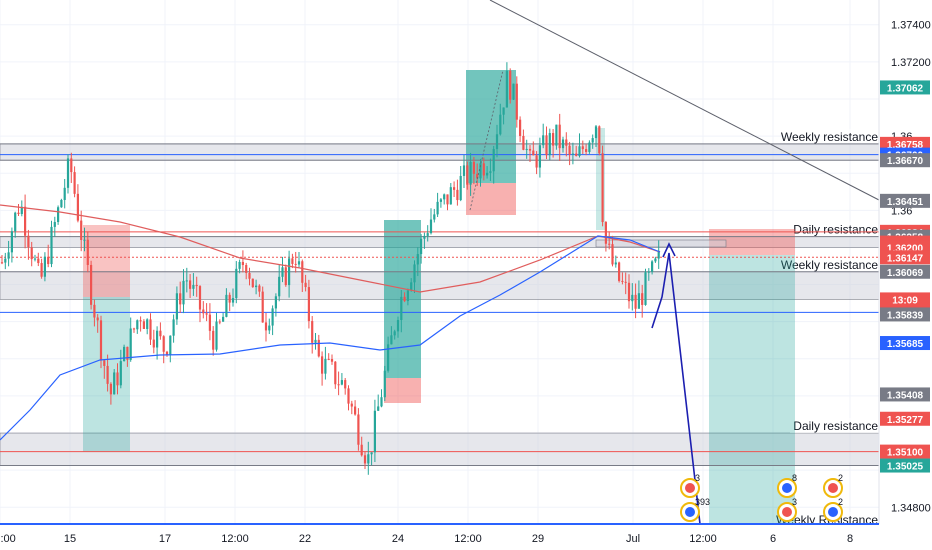 Image resolution: width=932 pixels, height=550 pixels. What do you see at coordinates (787, 485) in the screenshot?
I see `event-marker: 8` at bounding box center [787, 485].